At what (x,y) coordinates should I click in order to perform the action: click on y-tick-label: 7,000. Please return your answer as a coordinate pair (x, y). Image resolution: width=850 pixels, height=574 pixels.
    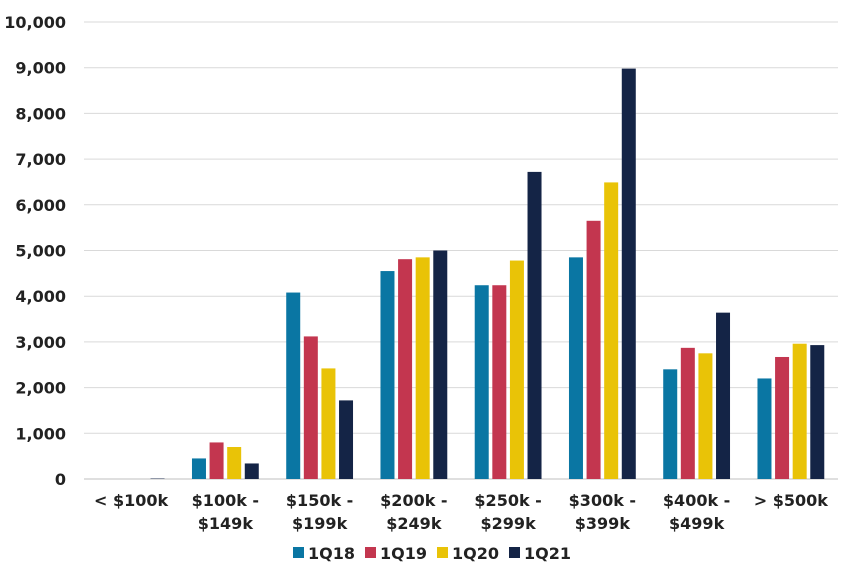
    Looking at the image, I should click on (40, 159).